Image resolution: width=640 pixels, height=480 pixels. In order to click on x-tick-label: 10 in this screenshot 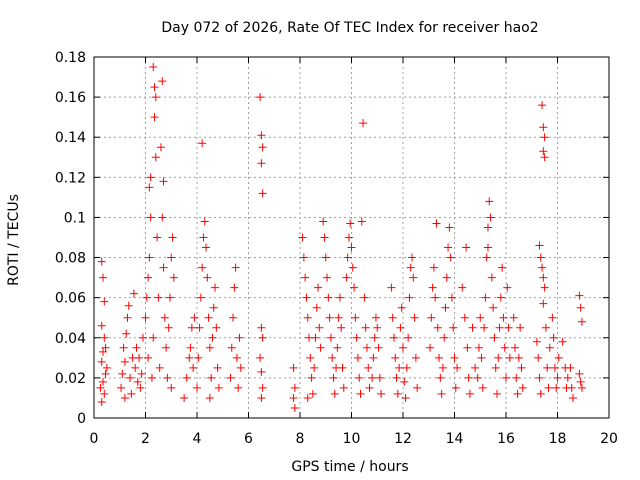, I will do `click(352, 439)`.